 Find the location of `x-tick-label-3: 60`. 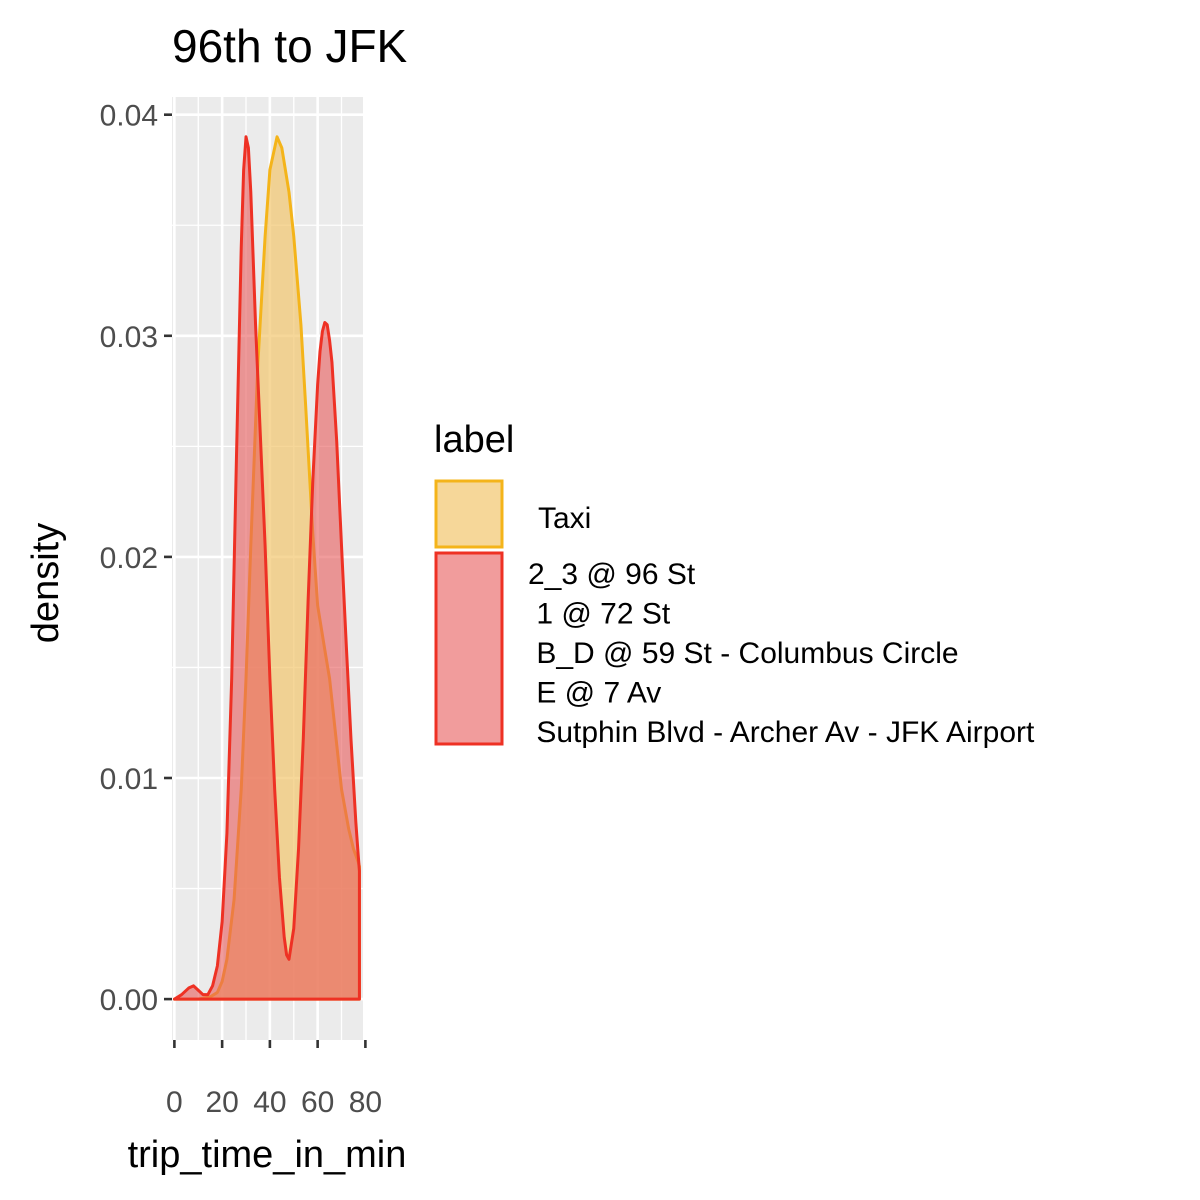

x-tick-label-3: 60 is located at coordinates (317, 1102).